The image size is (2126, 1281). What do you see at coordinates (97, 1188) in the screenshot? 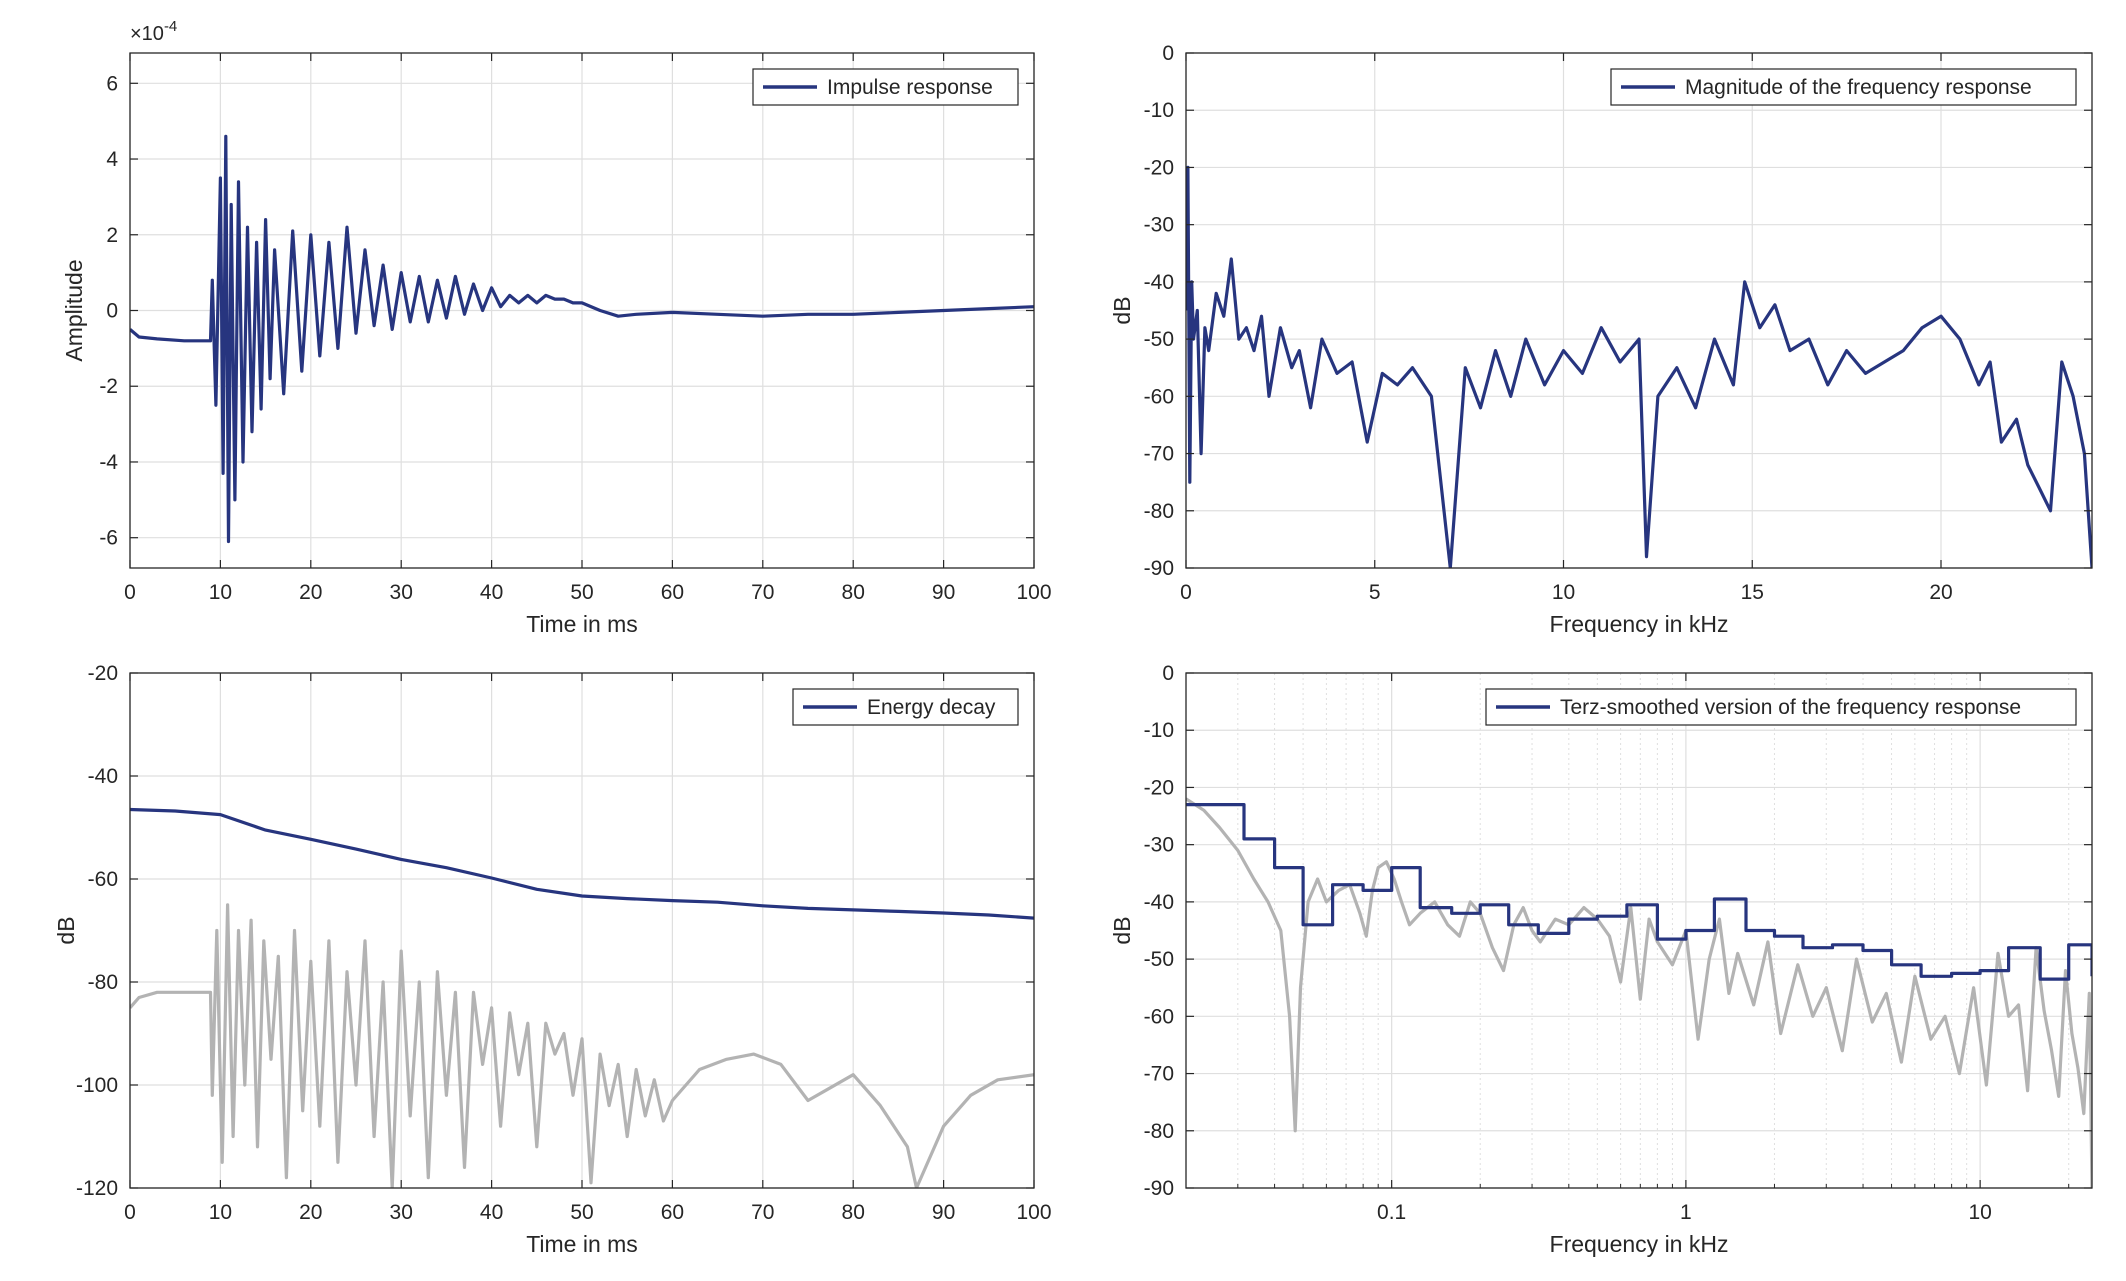
I see `y-tick-label: -120` at bounding box center [97, 1188].